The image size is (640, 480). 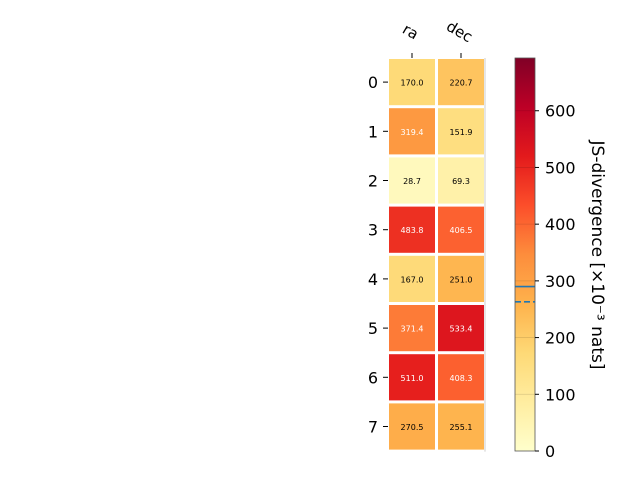 I want to click on colorbar-tick-label: 0, so click(x=550, y=451).